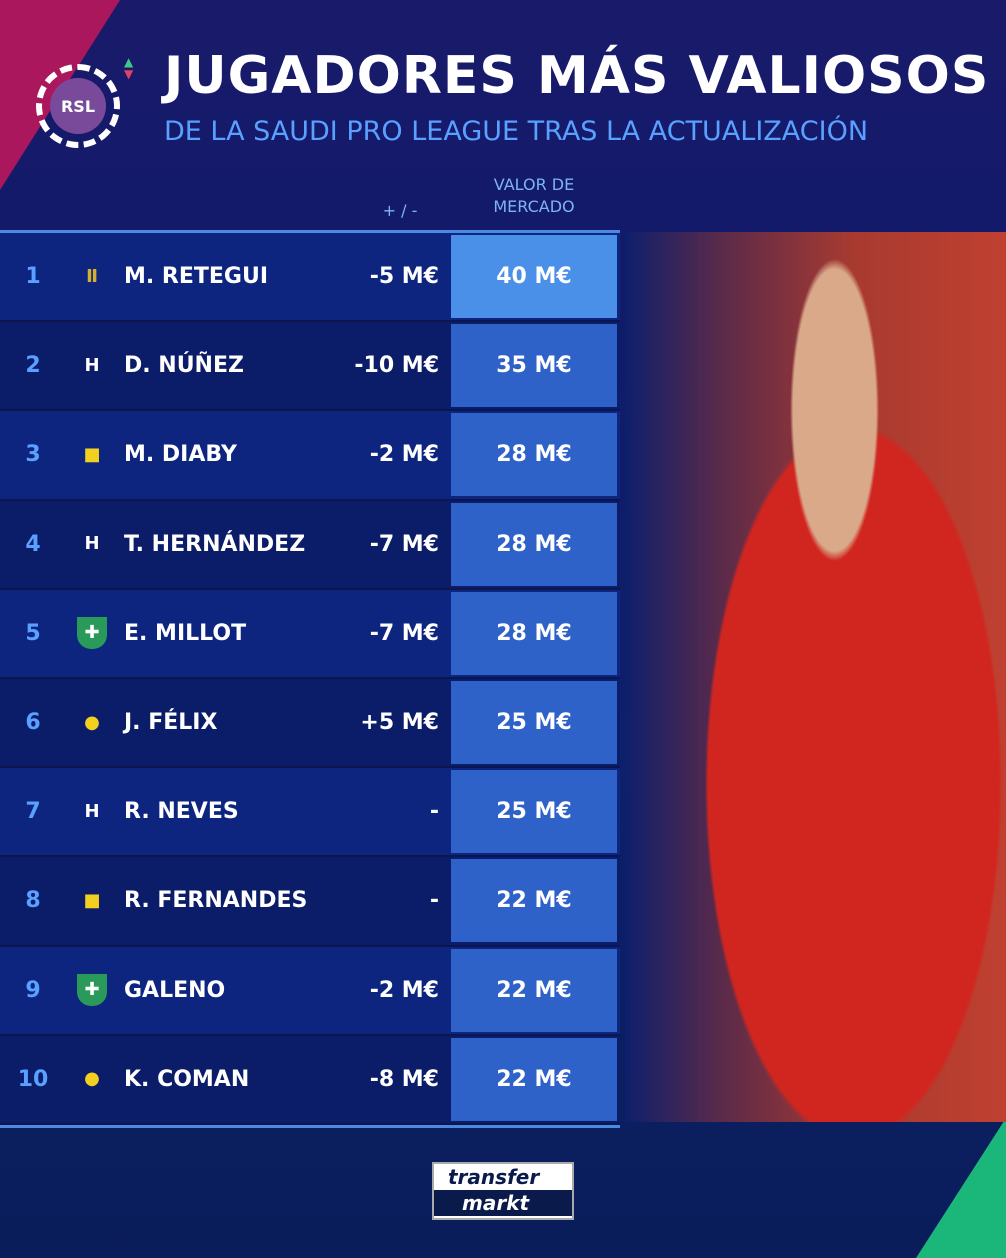  I want to click on value-change: -8 M€, so click(404, 1079).